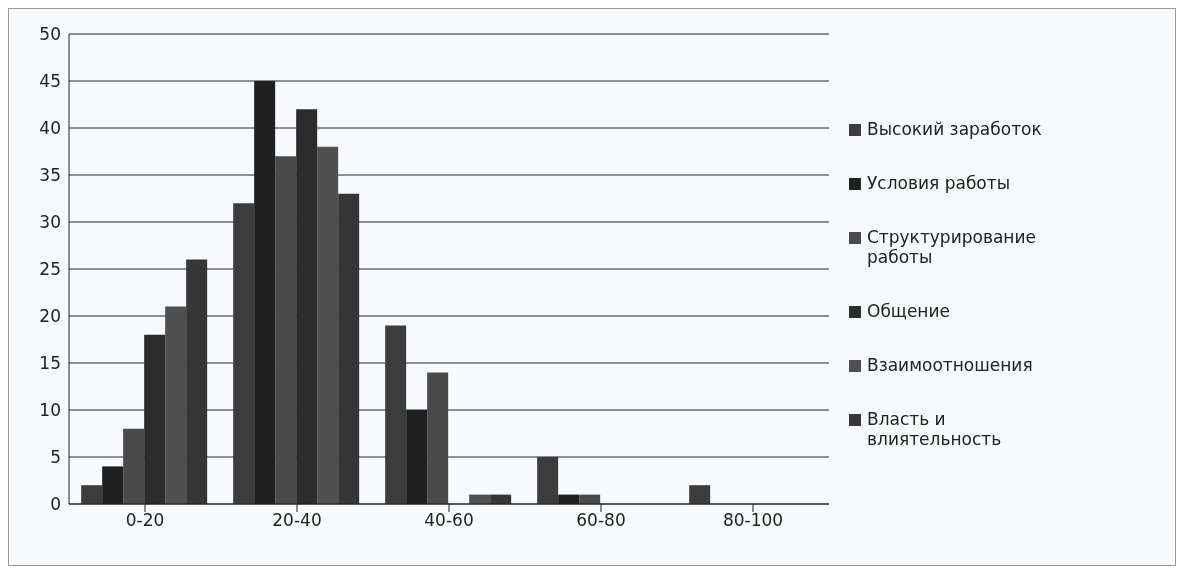 The image size is (1186, 579). I want to click on y-tick-label: 10, so click(50, 410).